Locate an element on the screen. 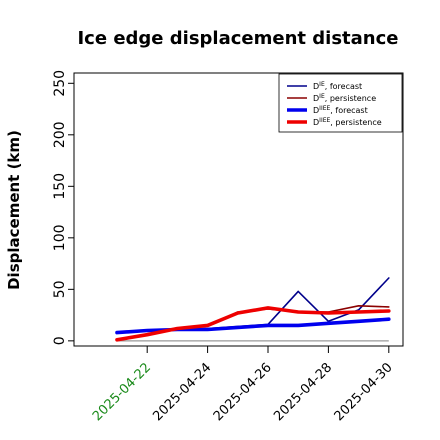  y-axis-label: Displacement (km) is located at coordinates (14, 210).